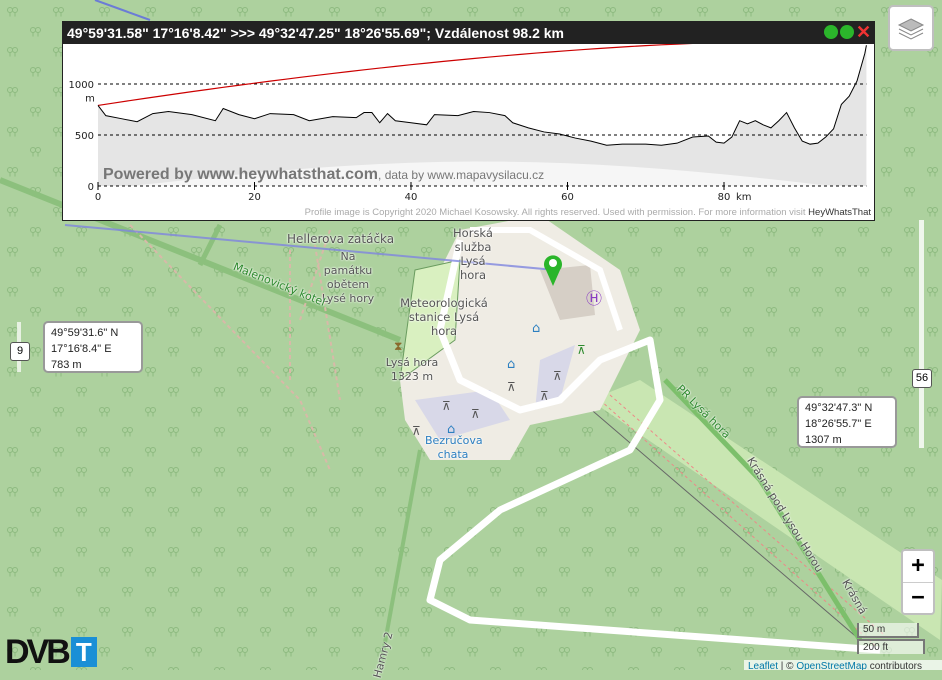  What do you see at coordinates (395, 75) in the screenshot?
I see `line-of-sight` at bounding box center [395, 75].